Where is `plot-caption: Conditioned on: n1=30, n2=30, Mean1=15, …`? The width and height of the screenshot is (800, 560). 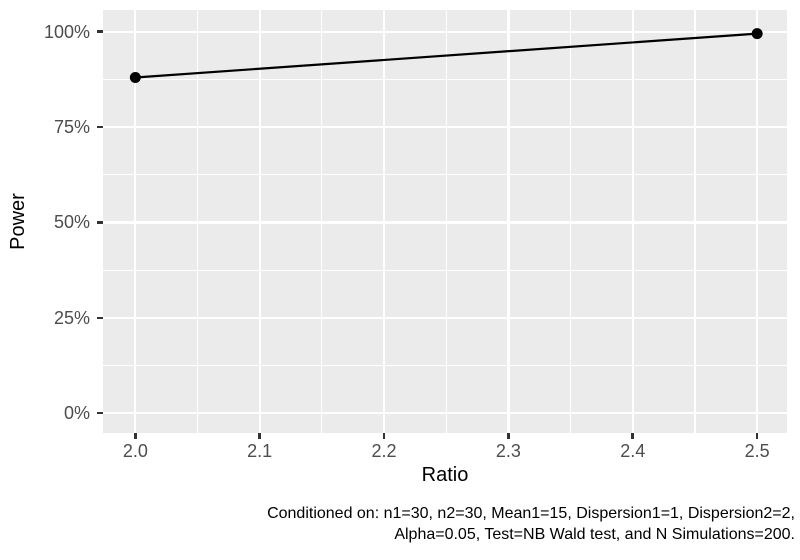
plot-caption: Conditioned on: n1=30, n2=30, Mean1=15, … is located at coordinates (531, 524).